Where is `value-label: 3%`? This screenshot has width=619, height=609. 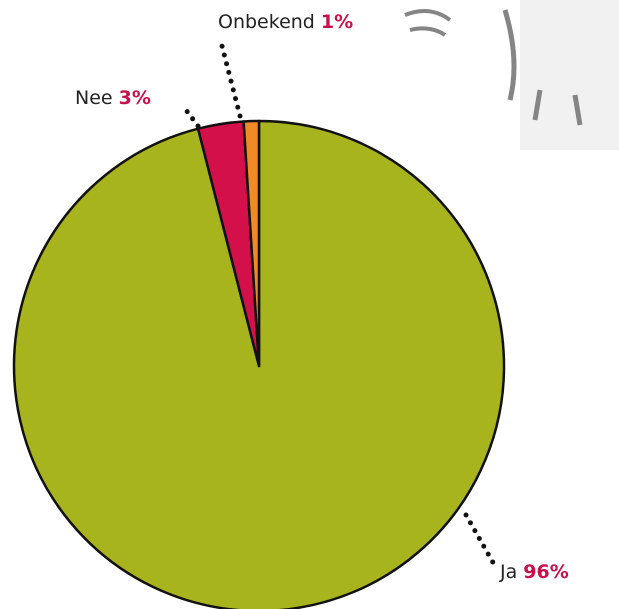 value-label: 3% is located at coordinates (135, 98).